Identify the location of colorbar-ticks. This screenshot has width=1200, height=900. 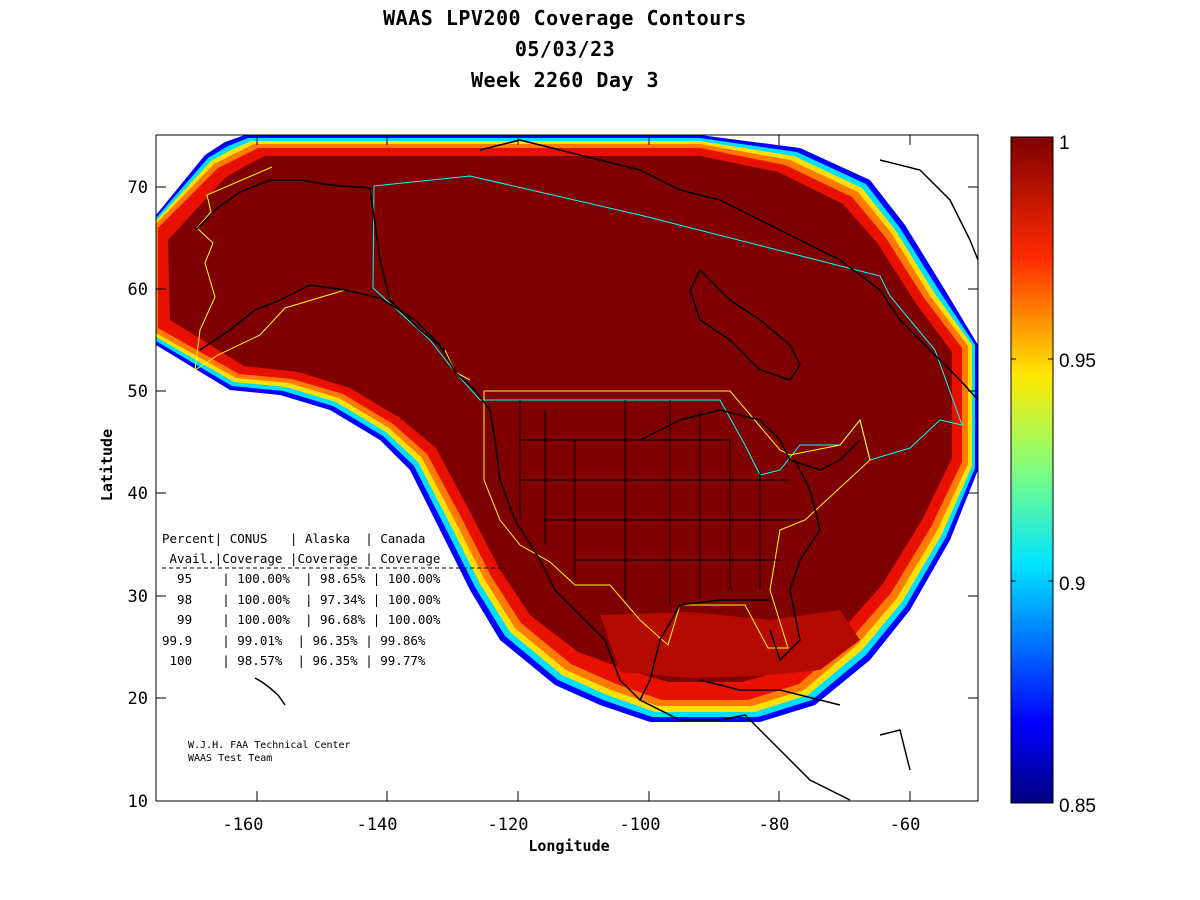
(1032, 470).